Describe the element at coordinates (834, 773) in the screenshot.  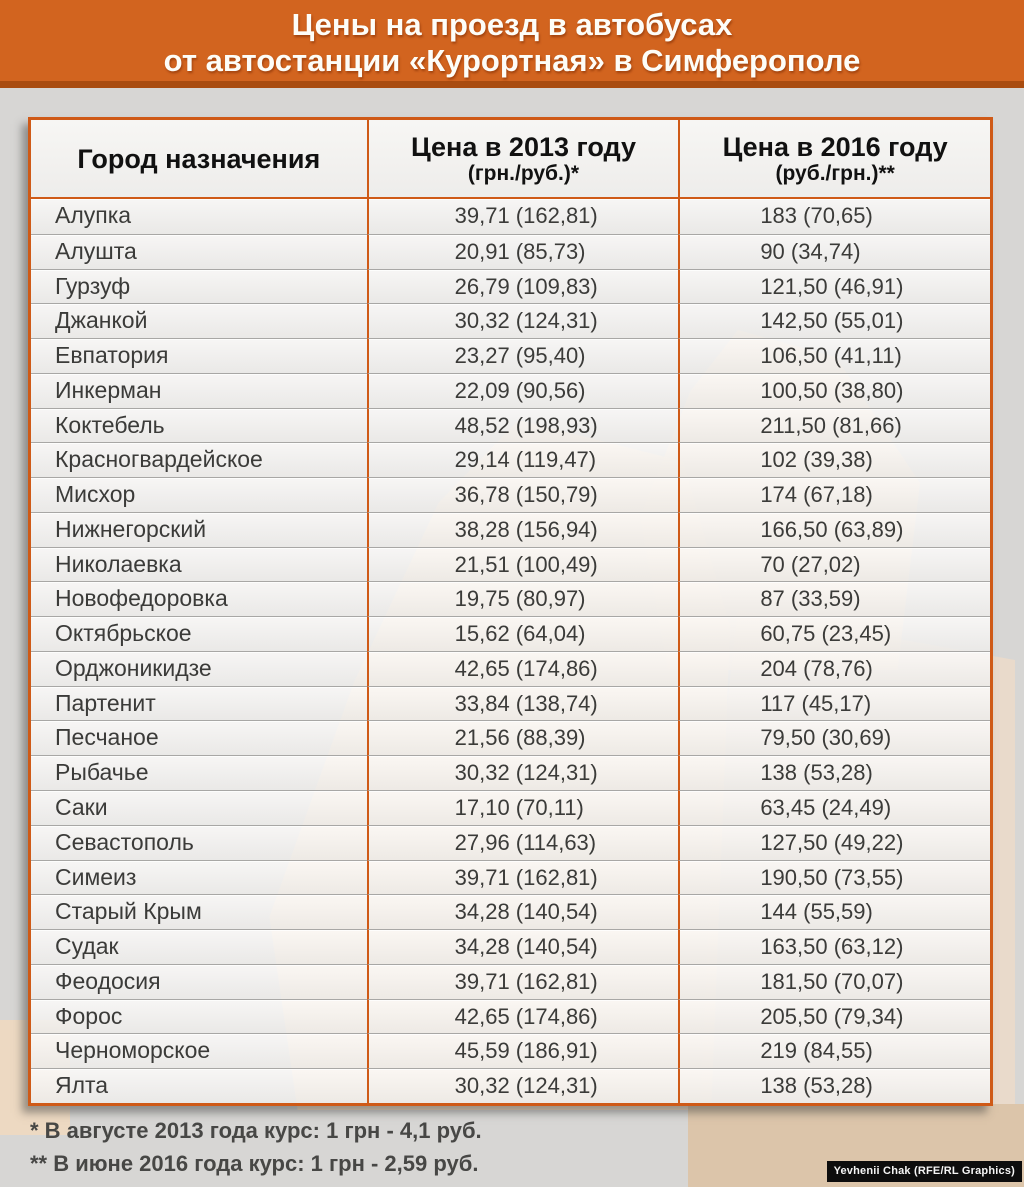
I see `price-2016-cell: 138 (53,28)` at that location.